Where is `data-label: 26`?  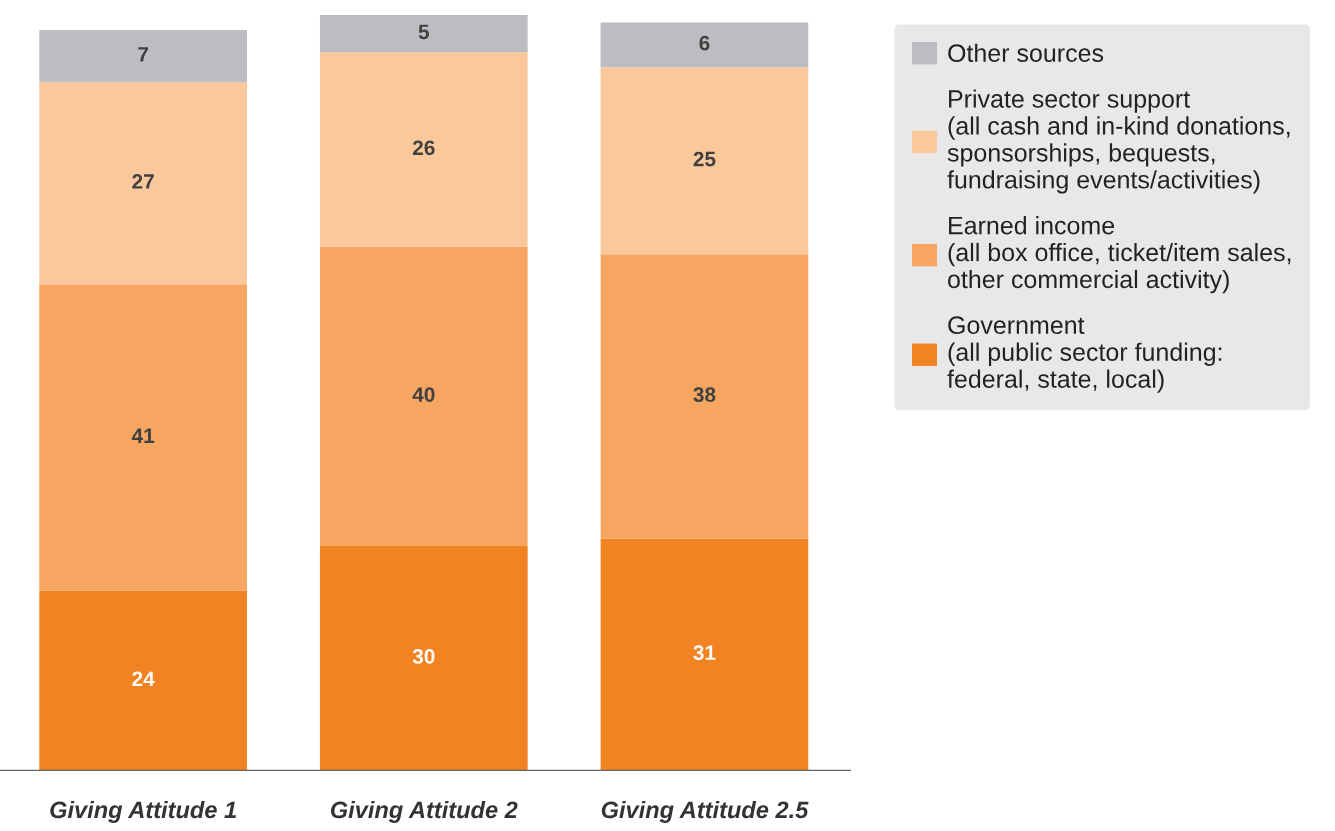
data-label: 26 is located at coordinates (423, 148).